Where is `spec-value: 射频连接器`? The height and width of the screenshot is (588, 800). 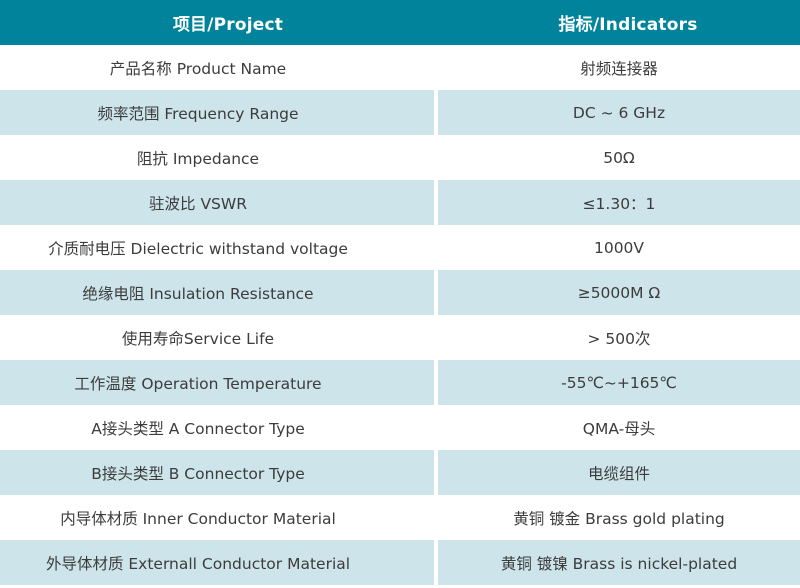
spec-value: 射频连接器 is located at coordinates (619, 68).